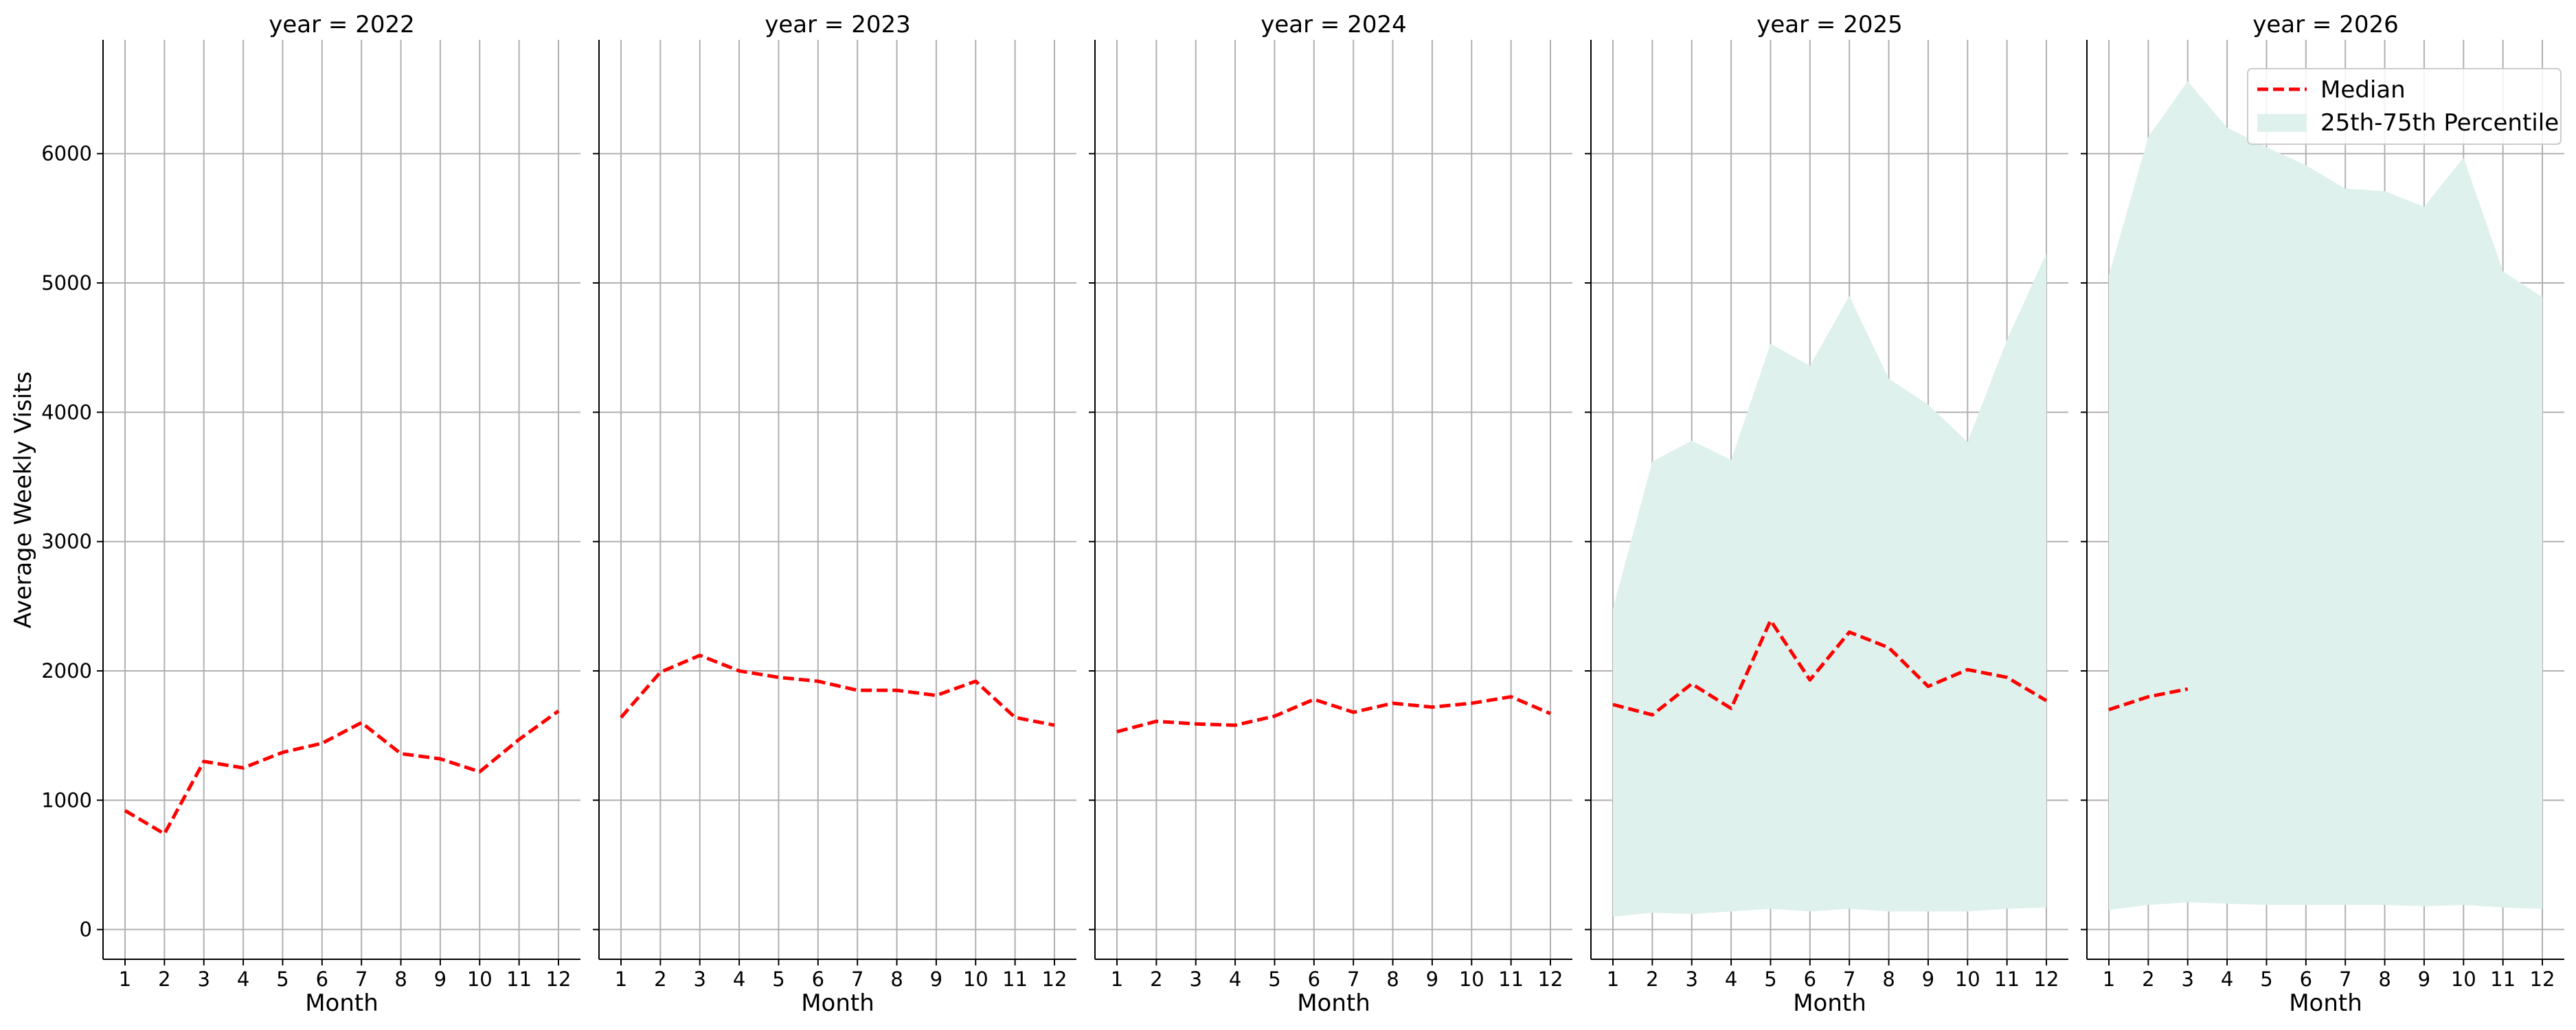  What do you see at coordinates (2363, 90) in the screenshot?
I see `legend-median-label: Median` at bounding box center [2363, 90].